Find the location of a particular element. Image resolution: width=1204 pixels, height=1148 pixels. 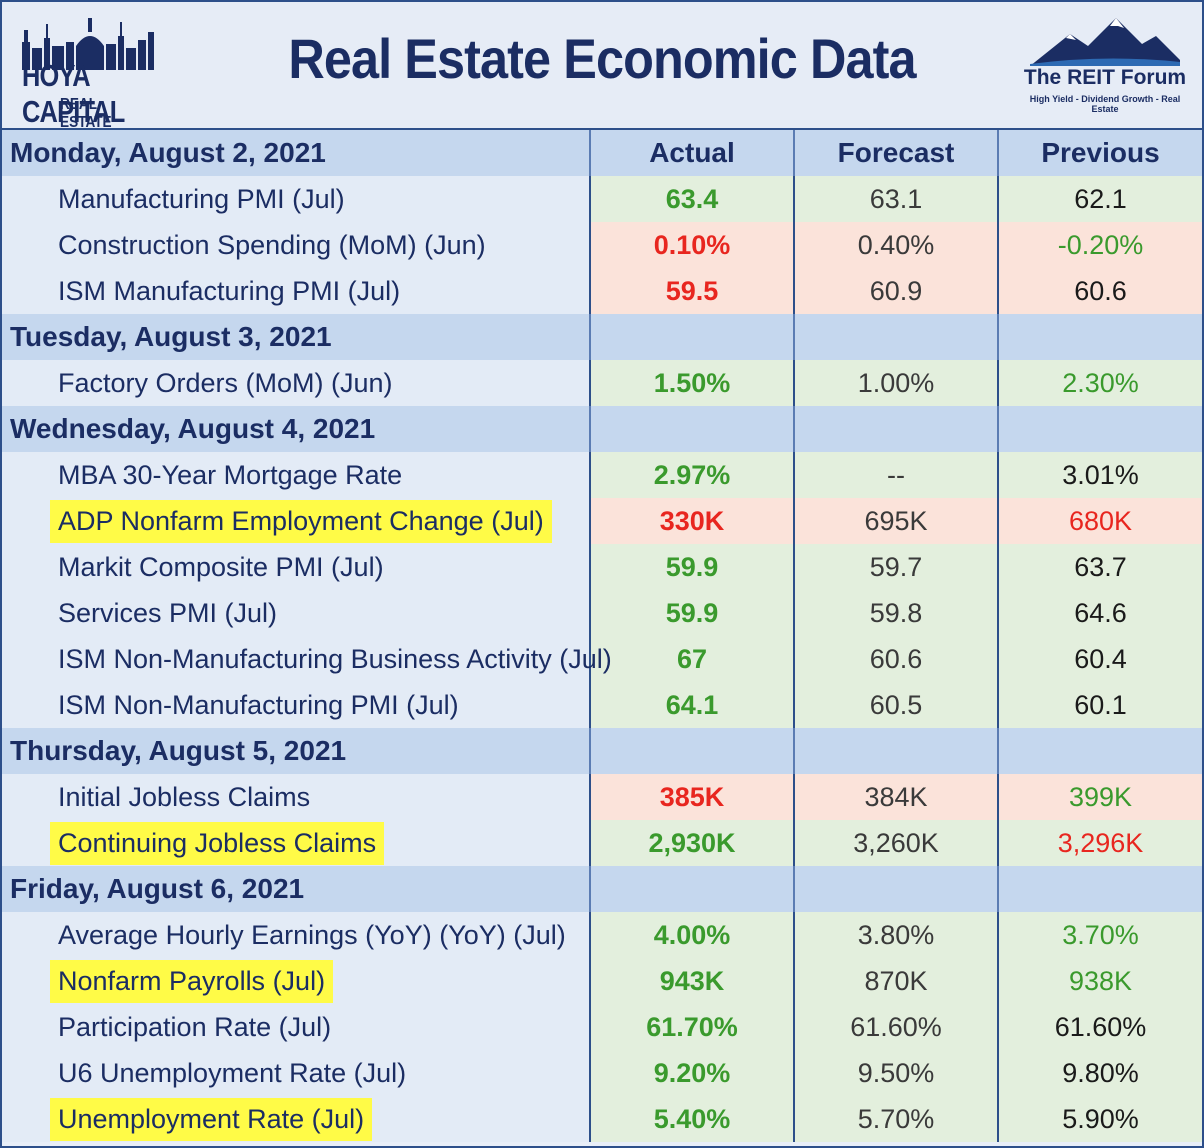

hoya-capital-logo: HOYA CAPITAL REAL ESTATE is located at coordinates (95, 71).